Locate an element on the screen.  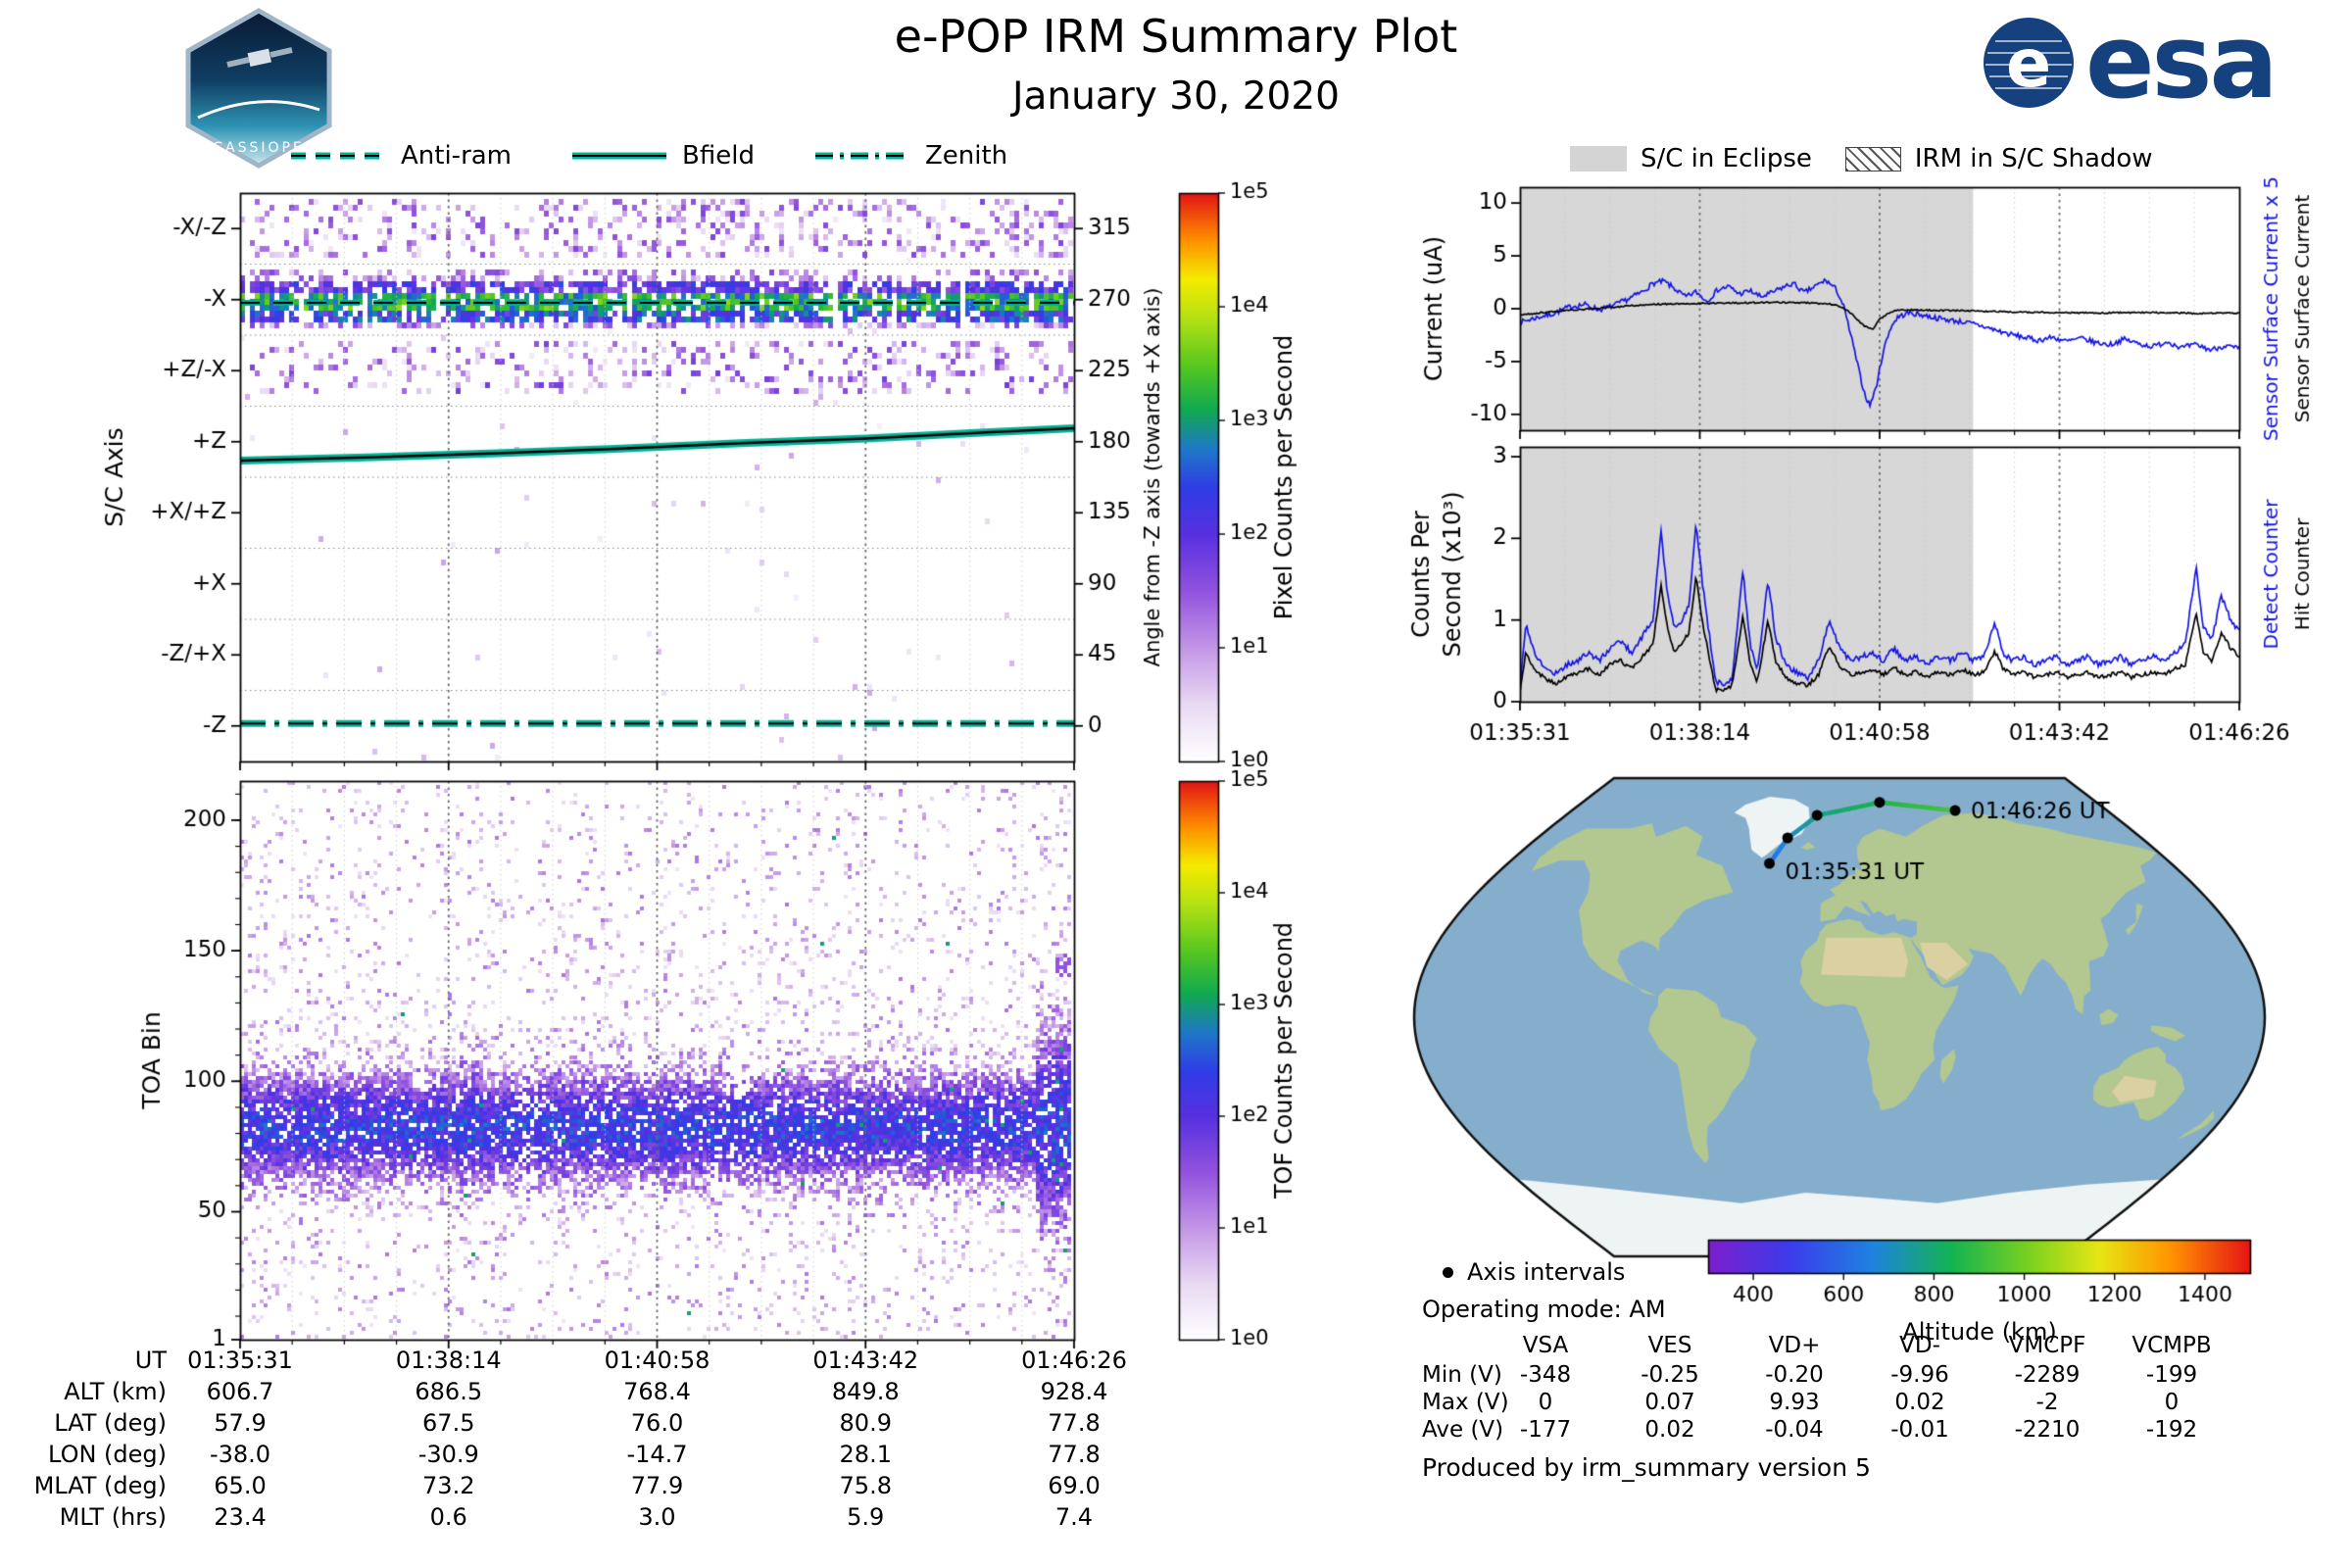
footer-version: Produced by irm_summary version 5 is located at coordinates (1646, 1467).